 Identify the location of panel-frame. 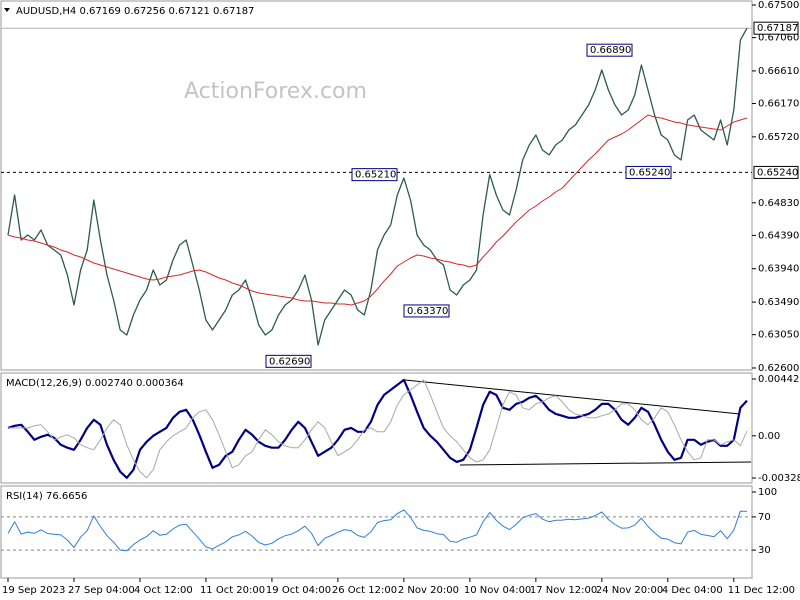
(376, 532).